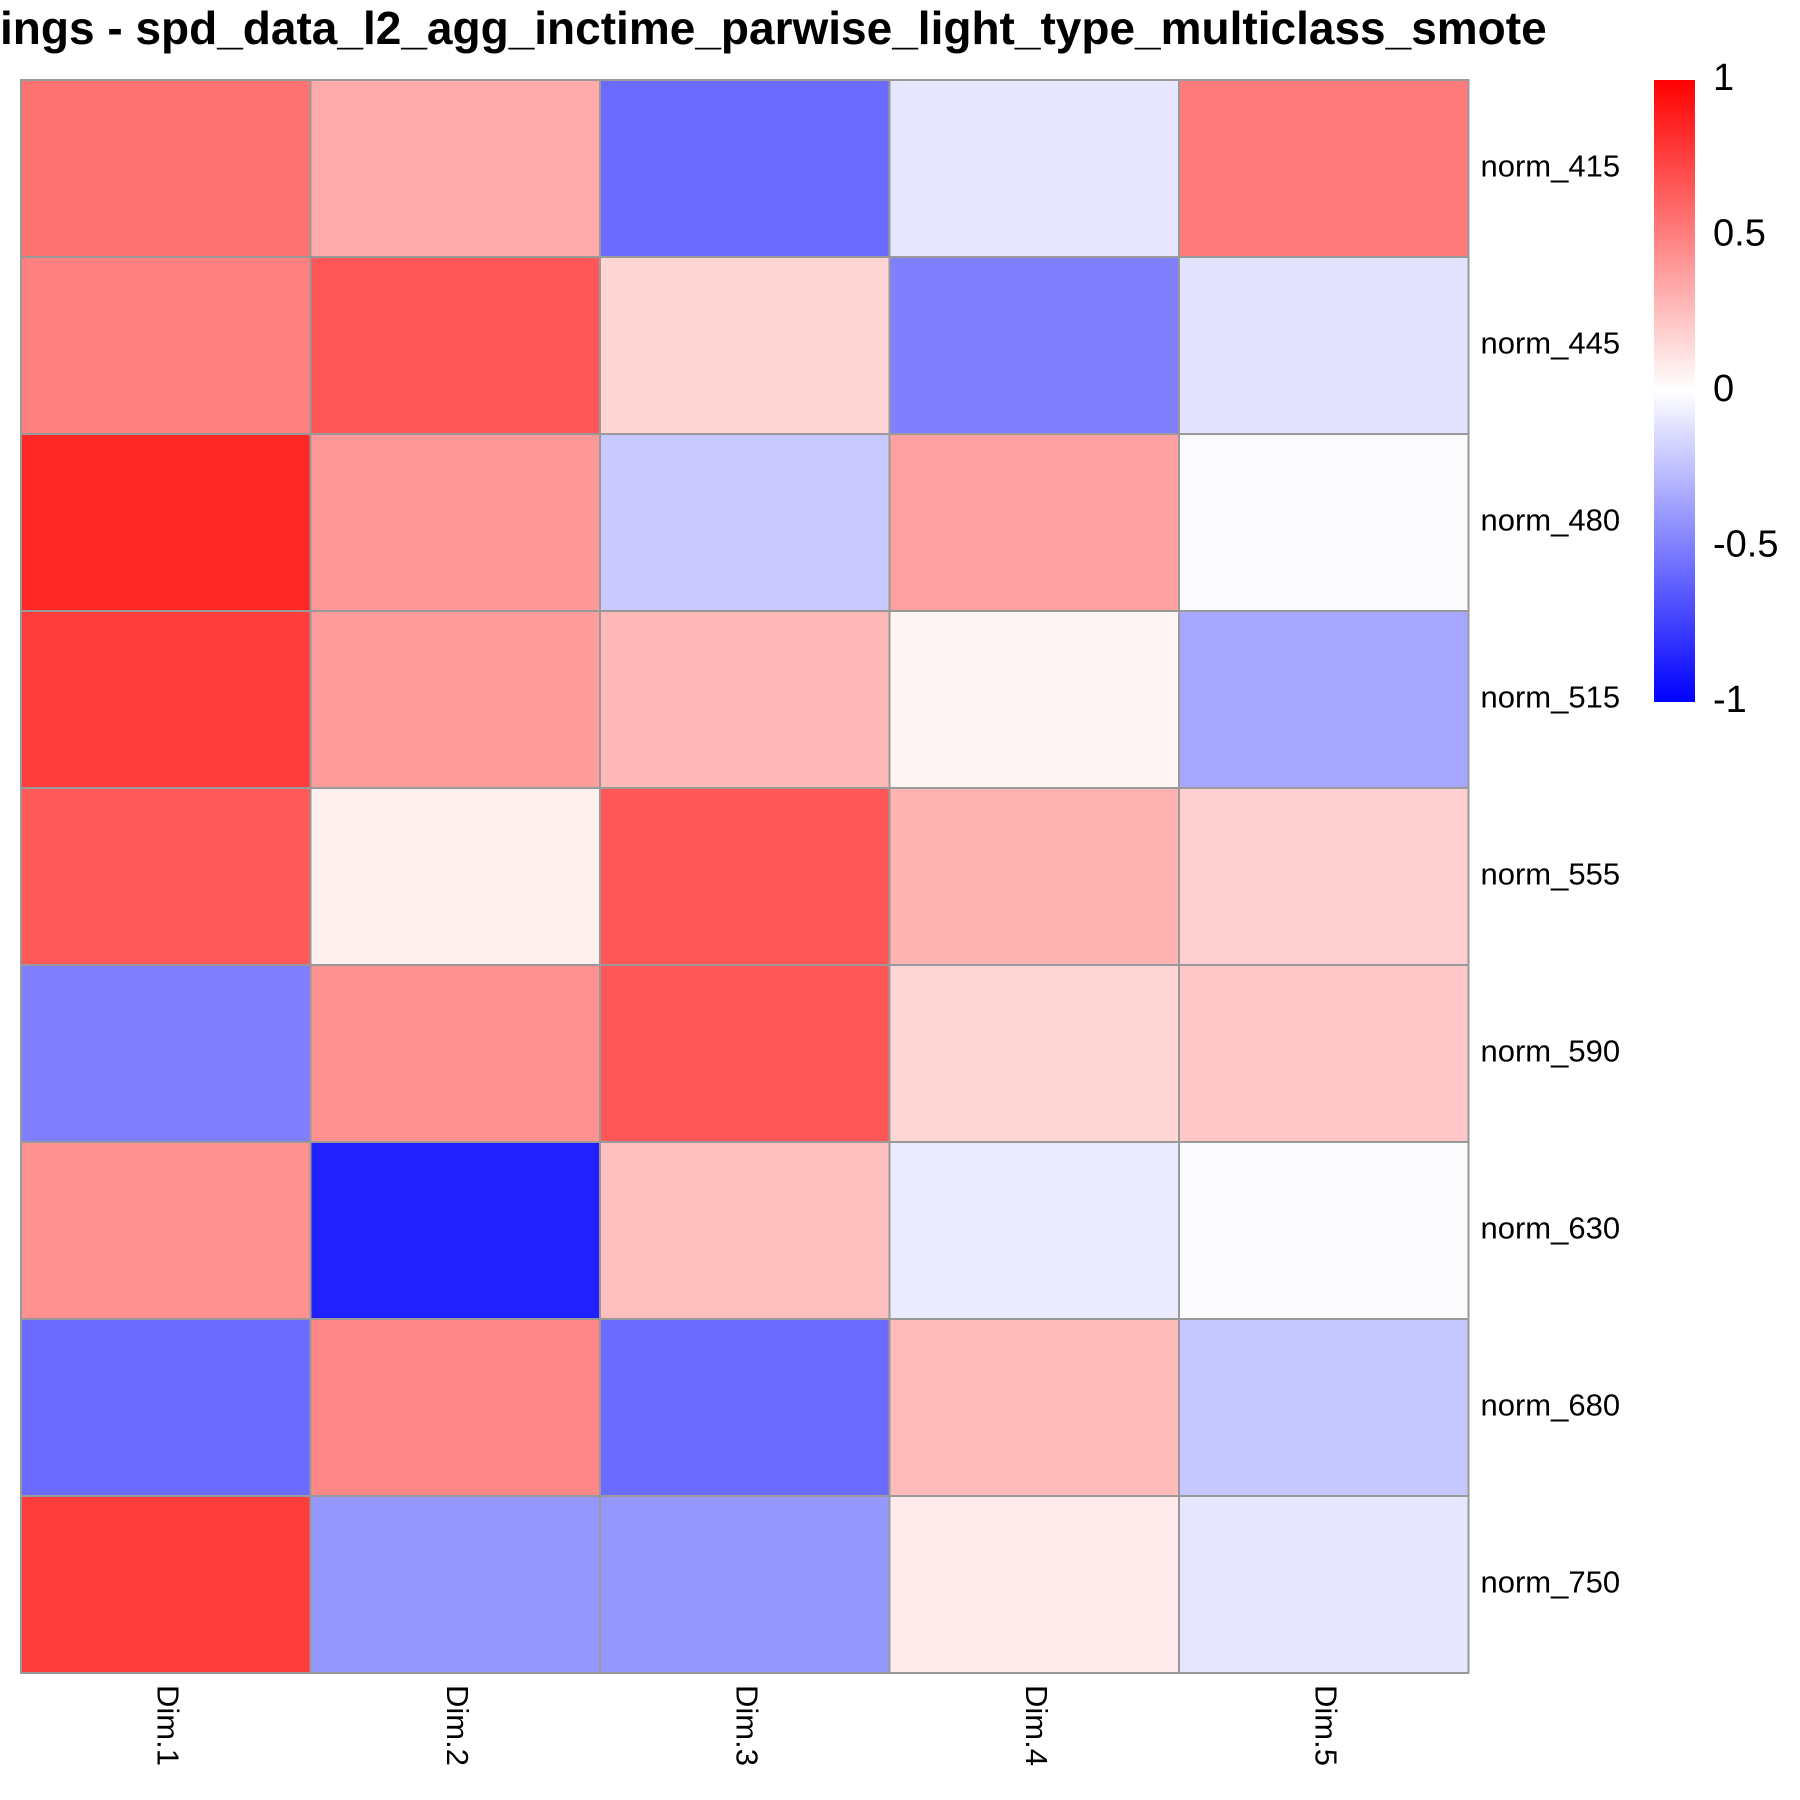  I want to click on heatmap-cell-norm_415-Dim.2, so click(455, 168).